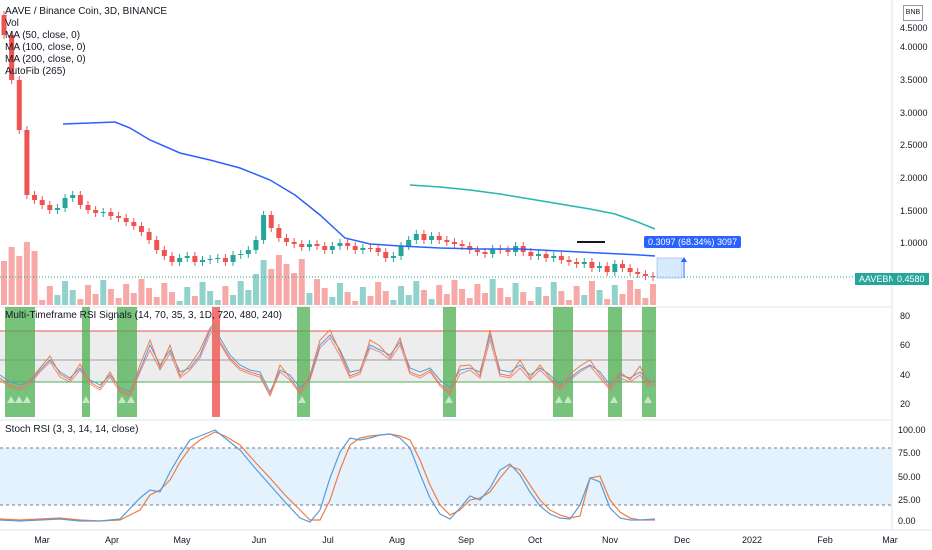 This screenshot has height=550, width=932. I want to click on legend-autofib: AutoFib (265), so click(35, 71).